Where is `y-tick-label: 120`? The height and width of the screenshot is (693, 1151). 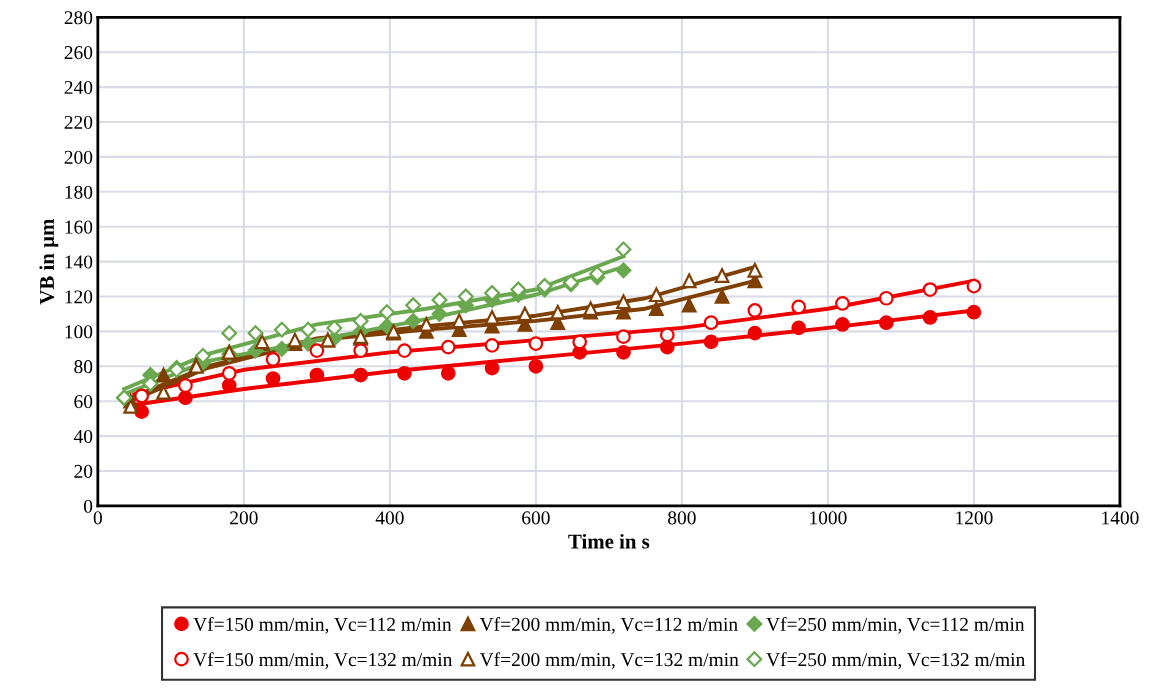
y-tick-label: 120 is located at coordinates (79, 297).